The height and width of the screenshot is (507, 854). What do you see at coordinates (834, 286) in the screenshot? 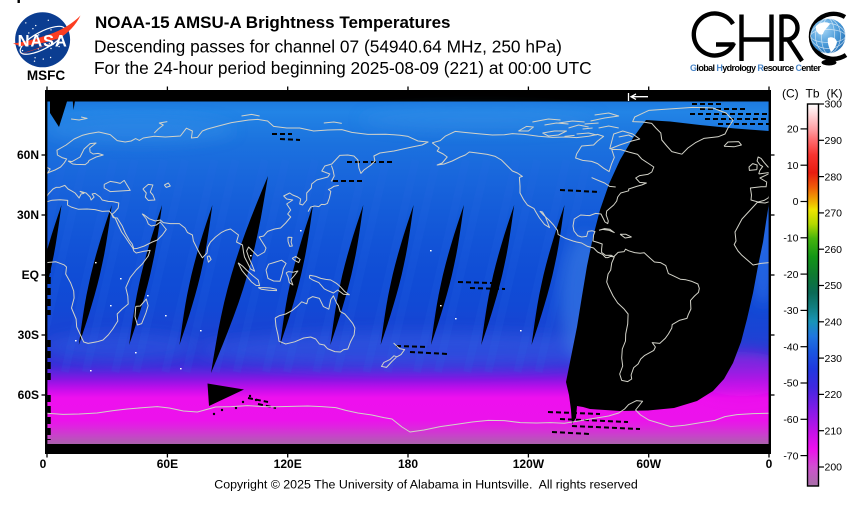
I see `svg-text: 250` at bounding box center [834, 286].